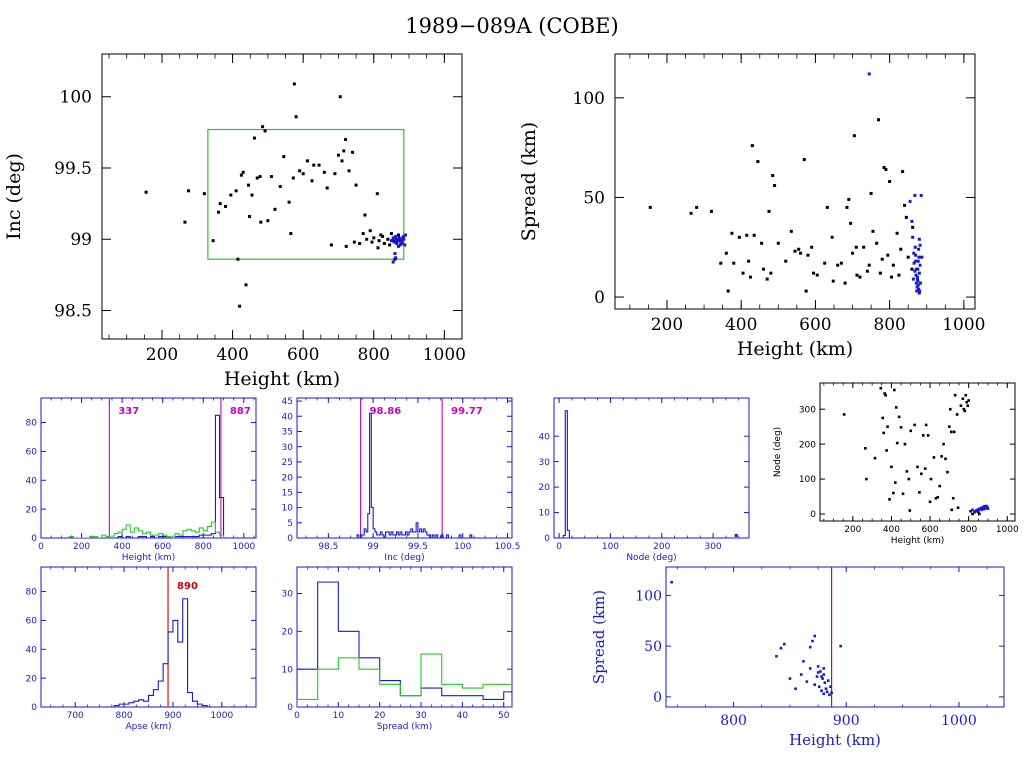 Image resolution: width=1024 pixels, height=768 pixels. Describe the element at coordinates (529, 181) in the screenshot. I see `y-axis-label: Spread (km)` at that location.